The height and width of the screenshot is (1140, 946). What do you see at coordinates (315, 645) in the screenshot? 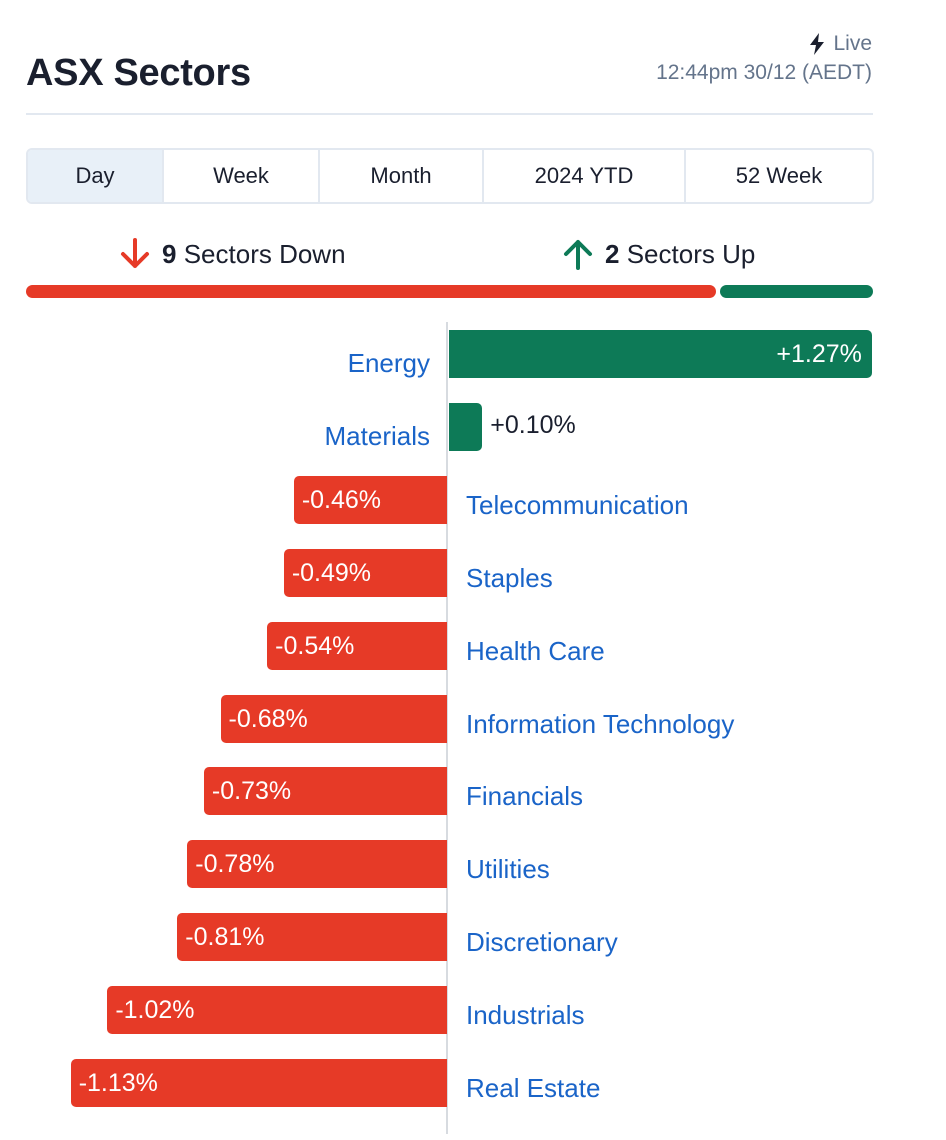
I see `sector-value: -0.54%` at bounding box center [315, 645].